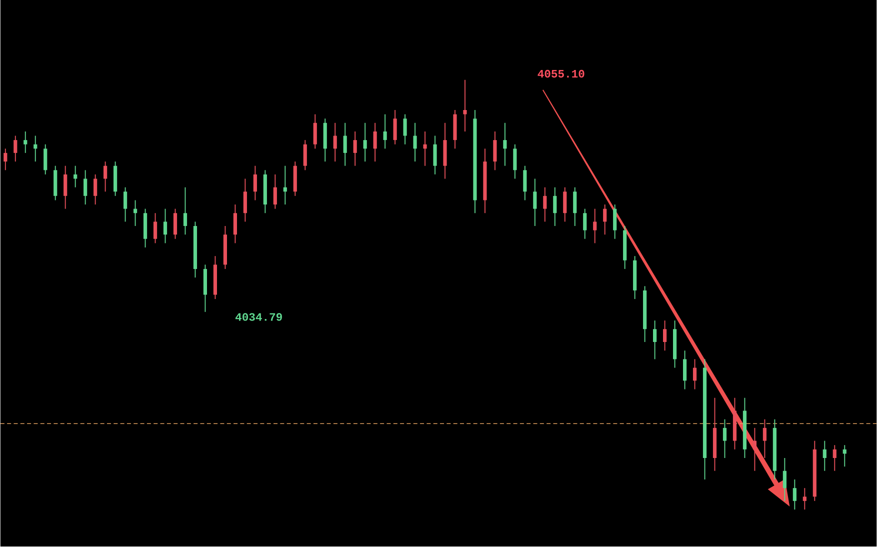  Describe the element at coordinates (258, 317) in the screenshot. I see `annotation: 4034.79` at that location.